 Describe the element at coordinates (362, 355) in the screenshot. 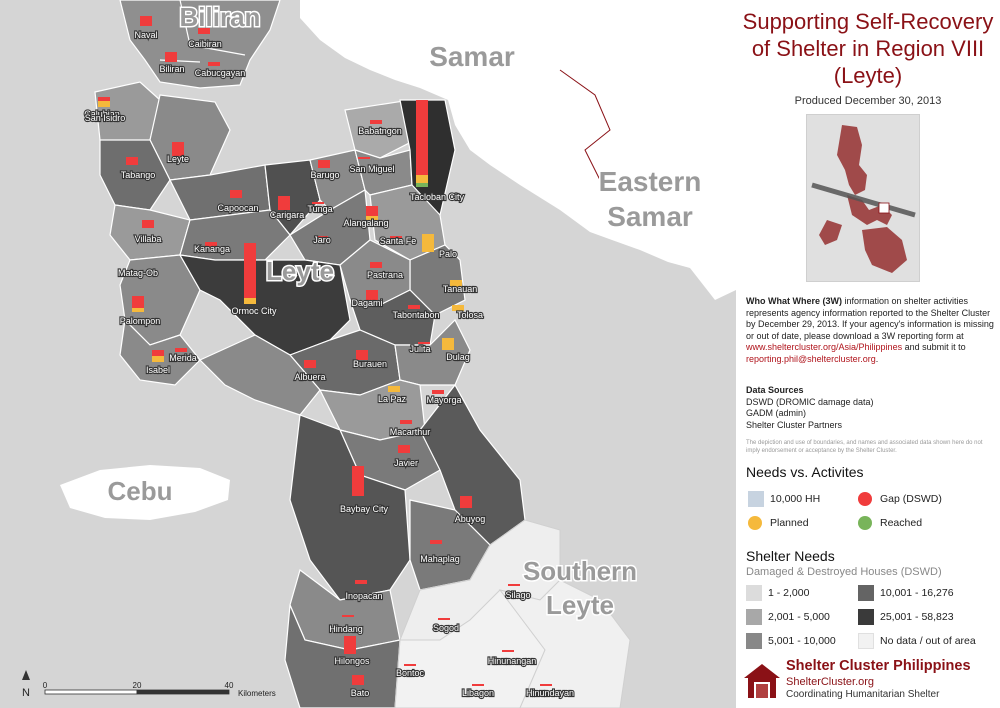

I see `gap-bar-burauen` at that location.